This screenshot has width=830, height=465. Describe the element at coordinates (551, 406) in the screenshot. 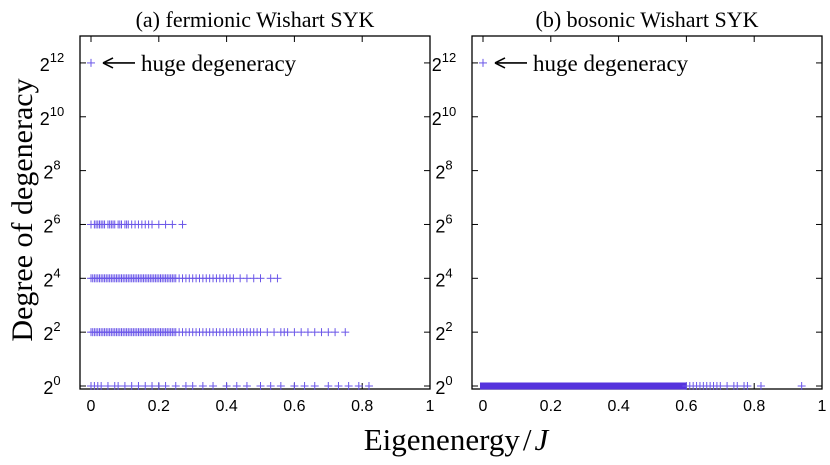

I see `x-tick-label: 0.2` at that location.